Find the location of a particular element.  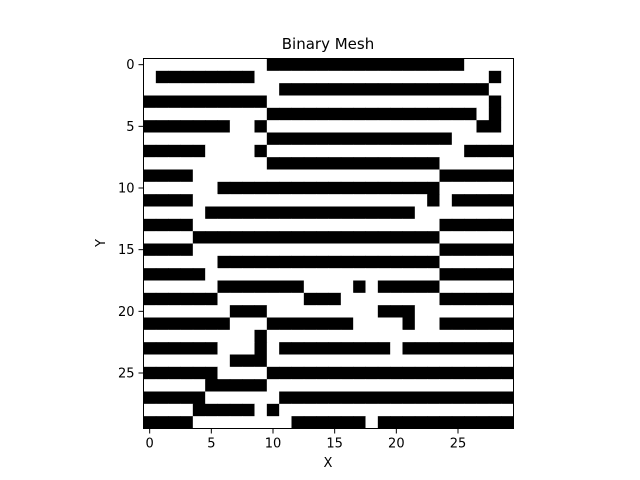

mesh-cell-r13-c24 is located at coordinates (446, 225).